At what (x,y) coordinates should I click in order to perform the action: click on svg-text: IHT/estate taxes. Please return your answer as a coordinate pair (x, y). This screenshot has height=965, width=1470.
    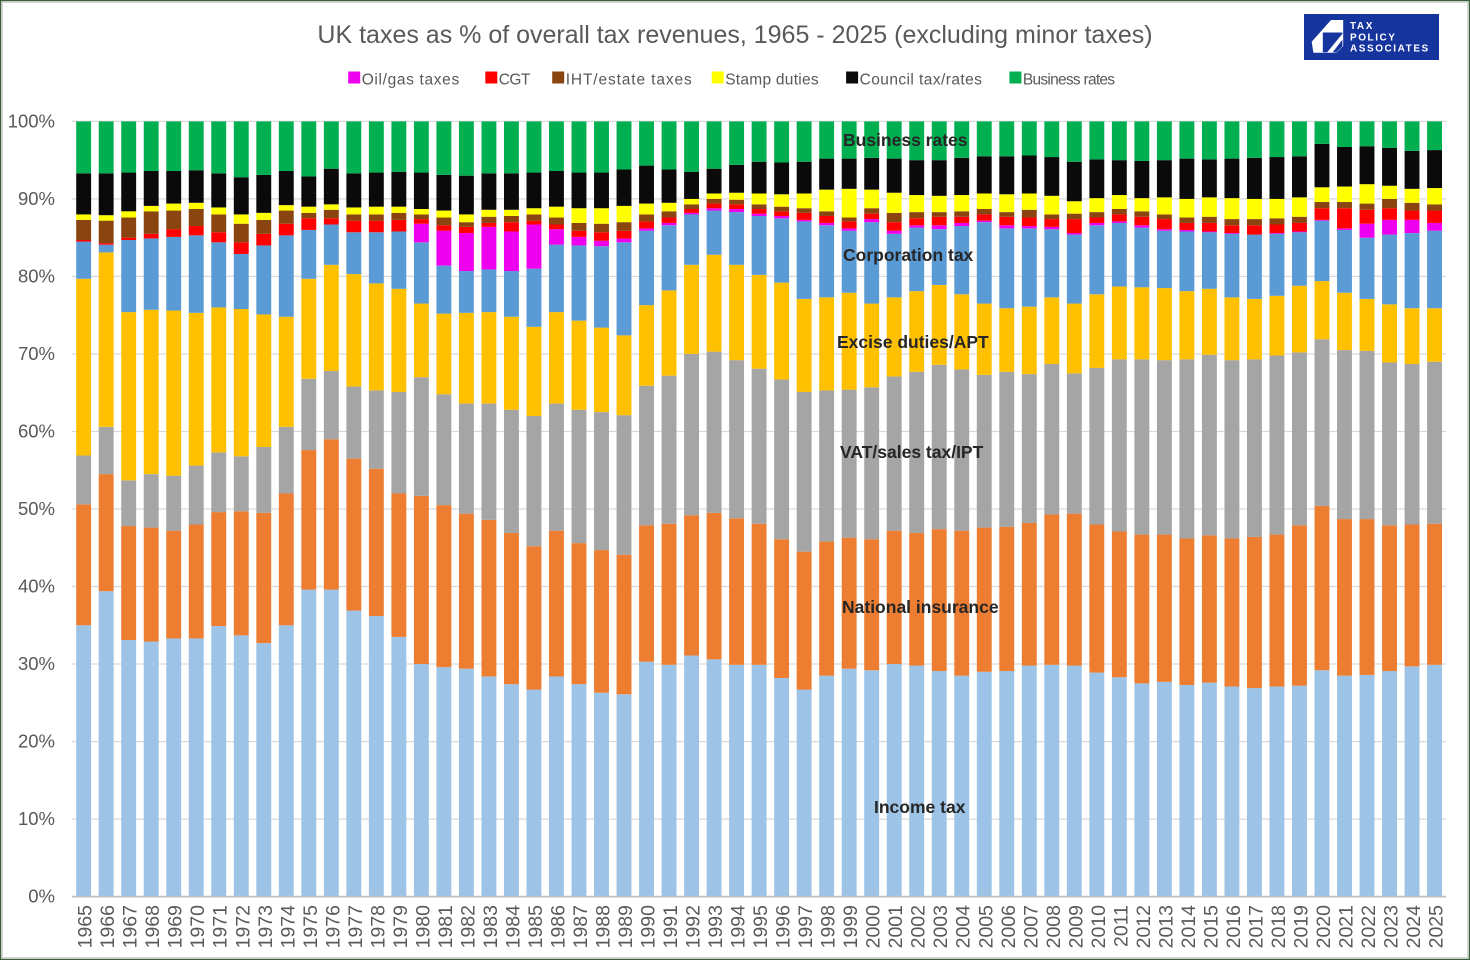
    Looking at the image, I should click on (629, 80).